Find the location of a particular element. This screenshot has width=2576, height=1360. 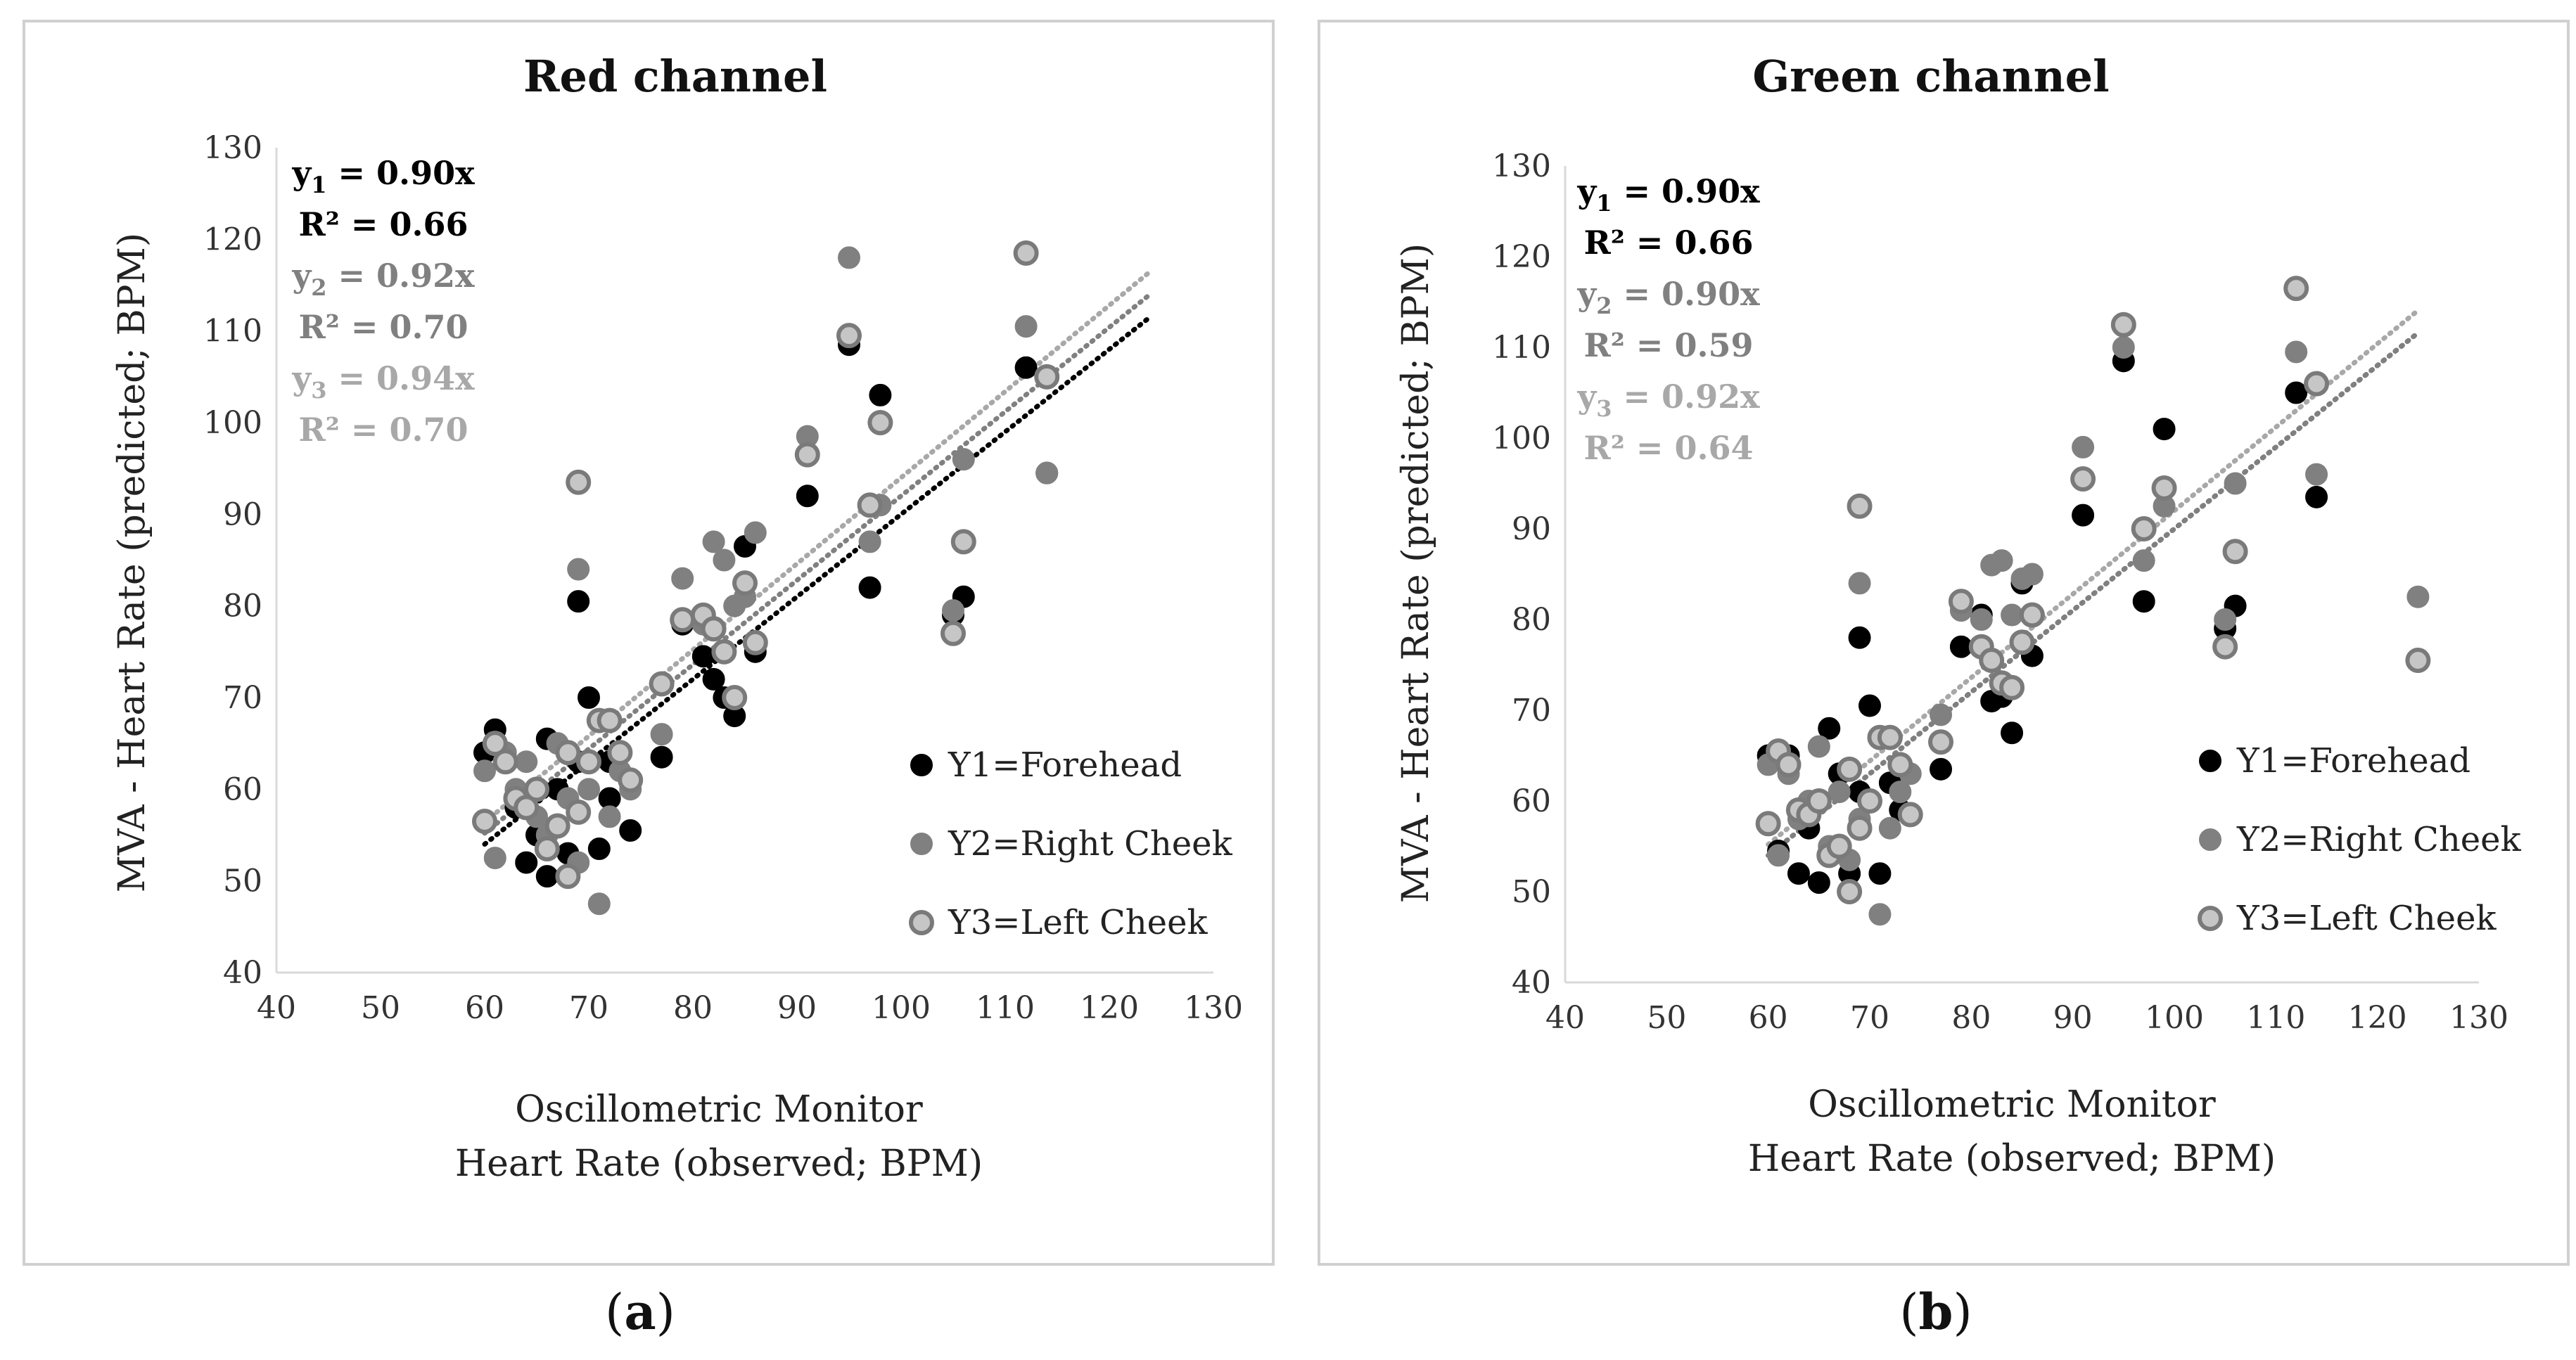

x-tick-label: 120 is located at coordinates (1109, 1008).